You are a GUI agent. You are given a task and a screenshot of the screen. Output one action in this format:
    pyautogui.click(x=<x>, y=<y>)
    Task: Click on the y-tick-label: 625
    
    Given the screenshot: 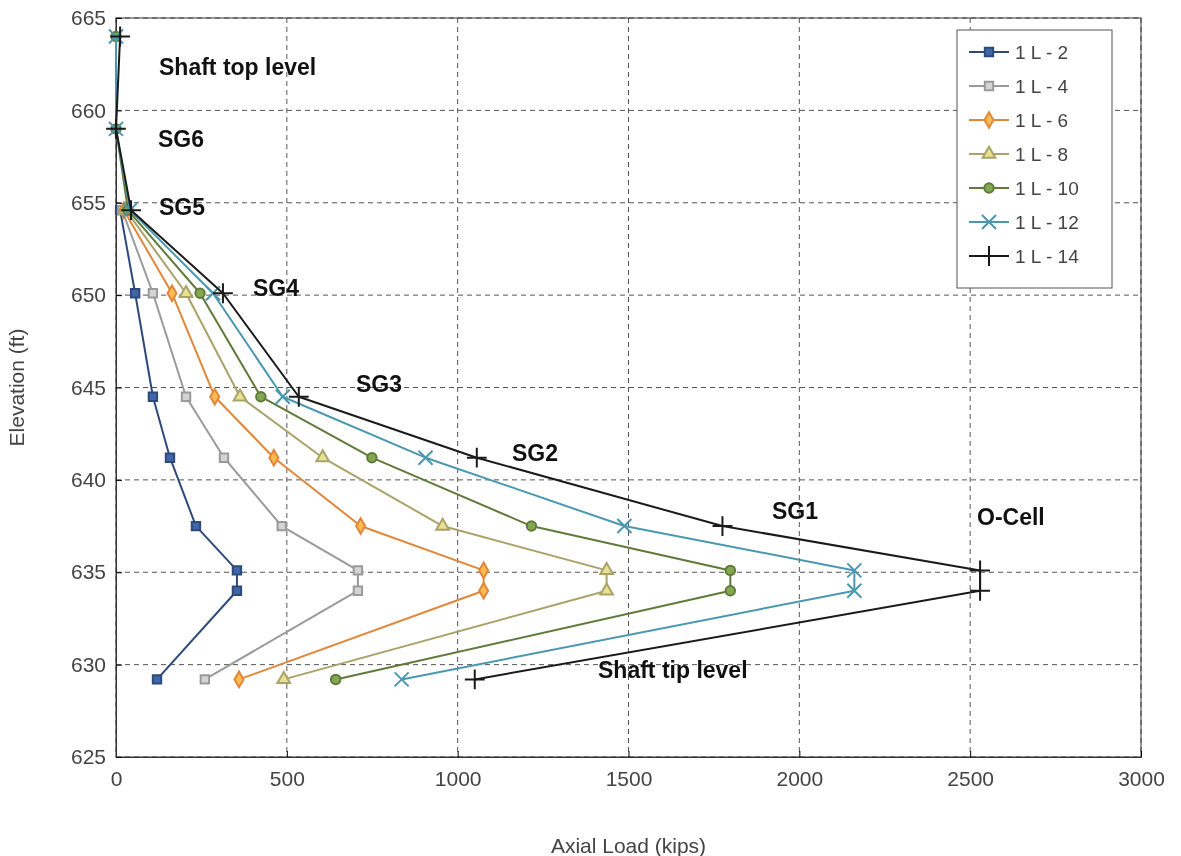 What is the action you would take?
    pyautogui.click(x=88, y=757)
    